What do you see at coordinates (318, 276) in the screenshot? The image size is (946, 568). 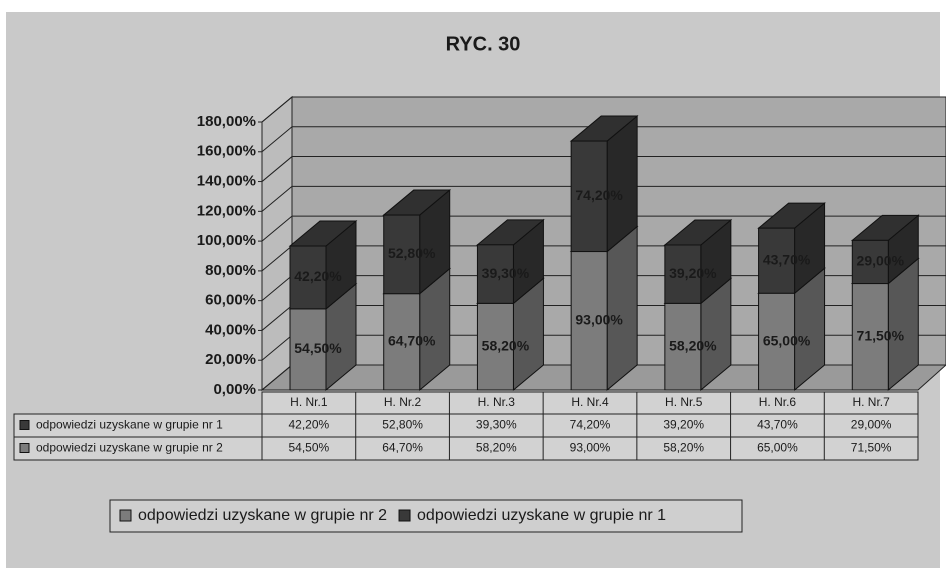 I see `data-label: 42,20%` at bounding box center [318, 276].